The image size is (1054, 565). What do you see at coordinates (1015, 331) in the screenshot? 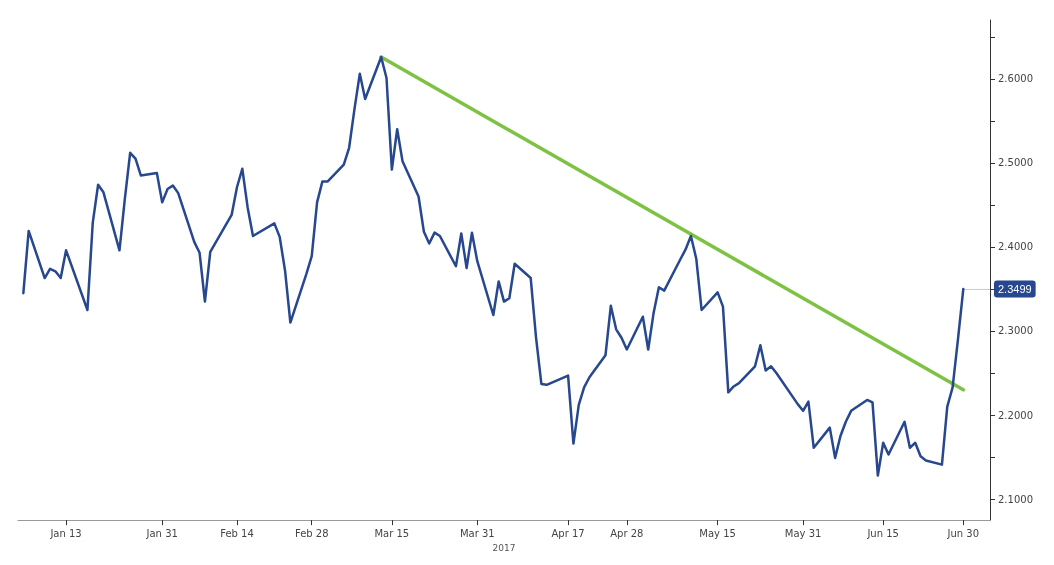
I see `y-tick-label: 2.3000` at bounding box center [1015, 331].